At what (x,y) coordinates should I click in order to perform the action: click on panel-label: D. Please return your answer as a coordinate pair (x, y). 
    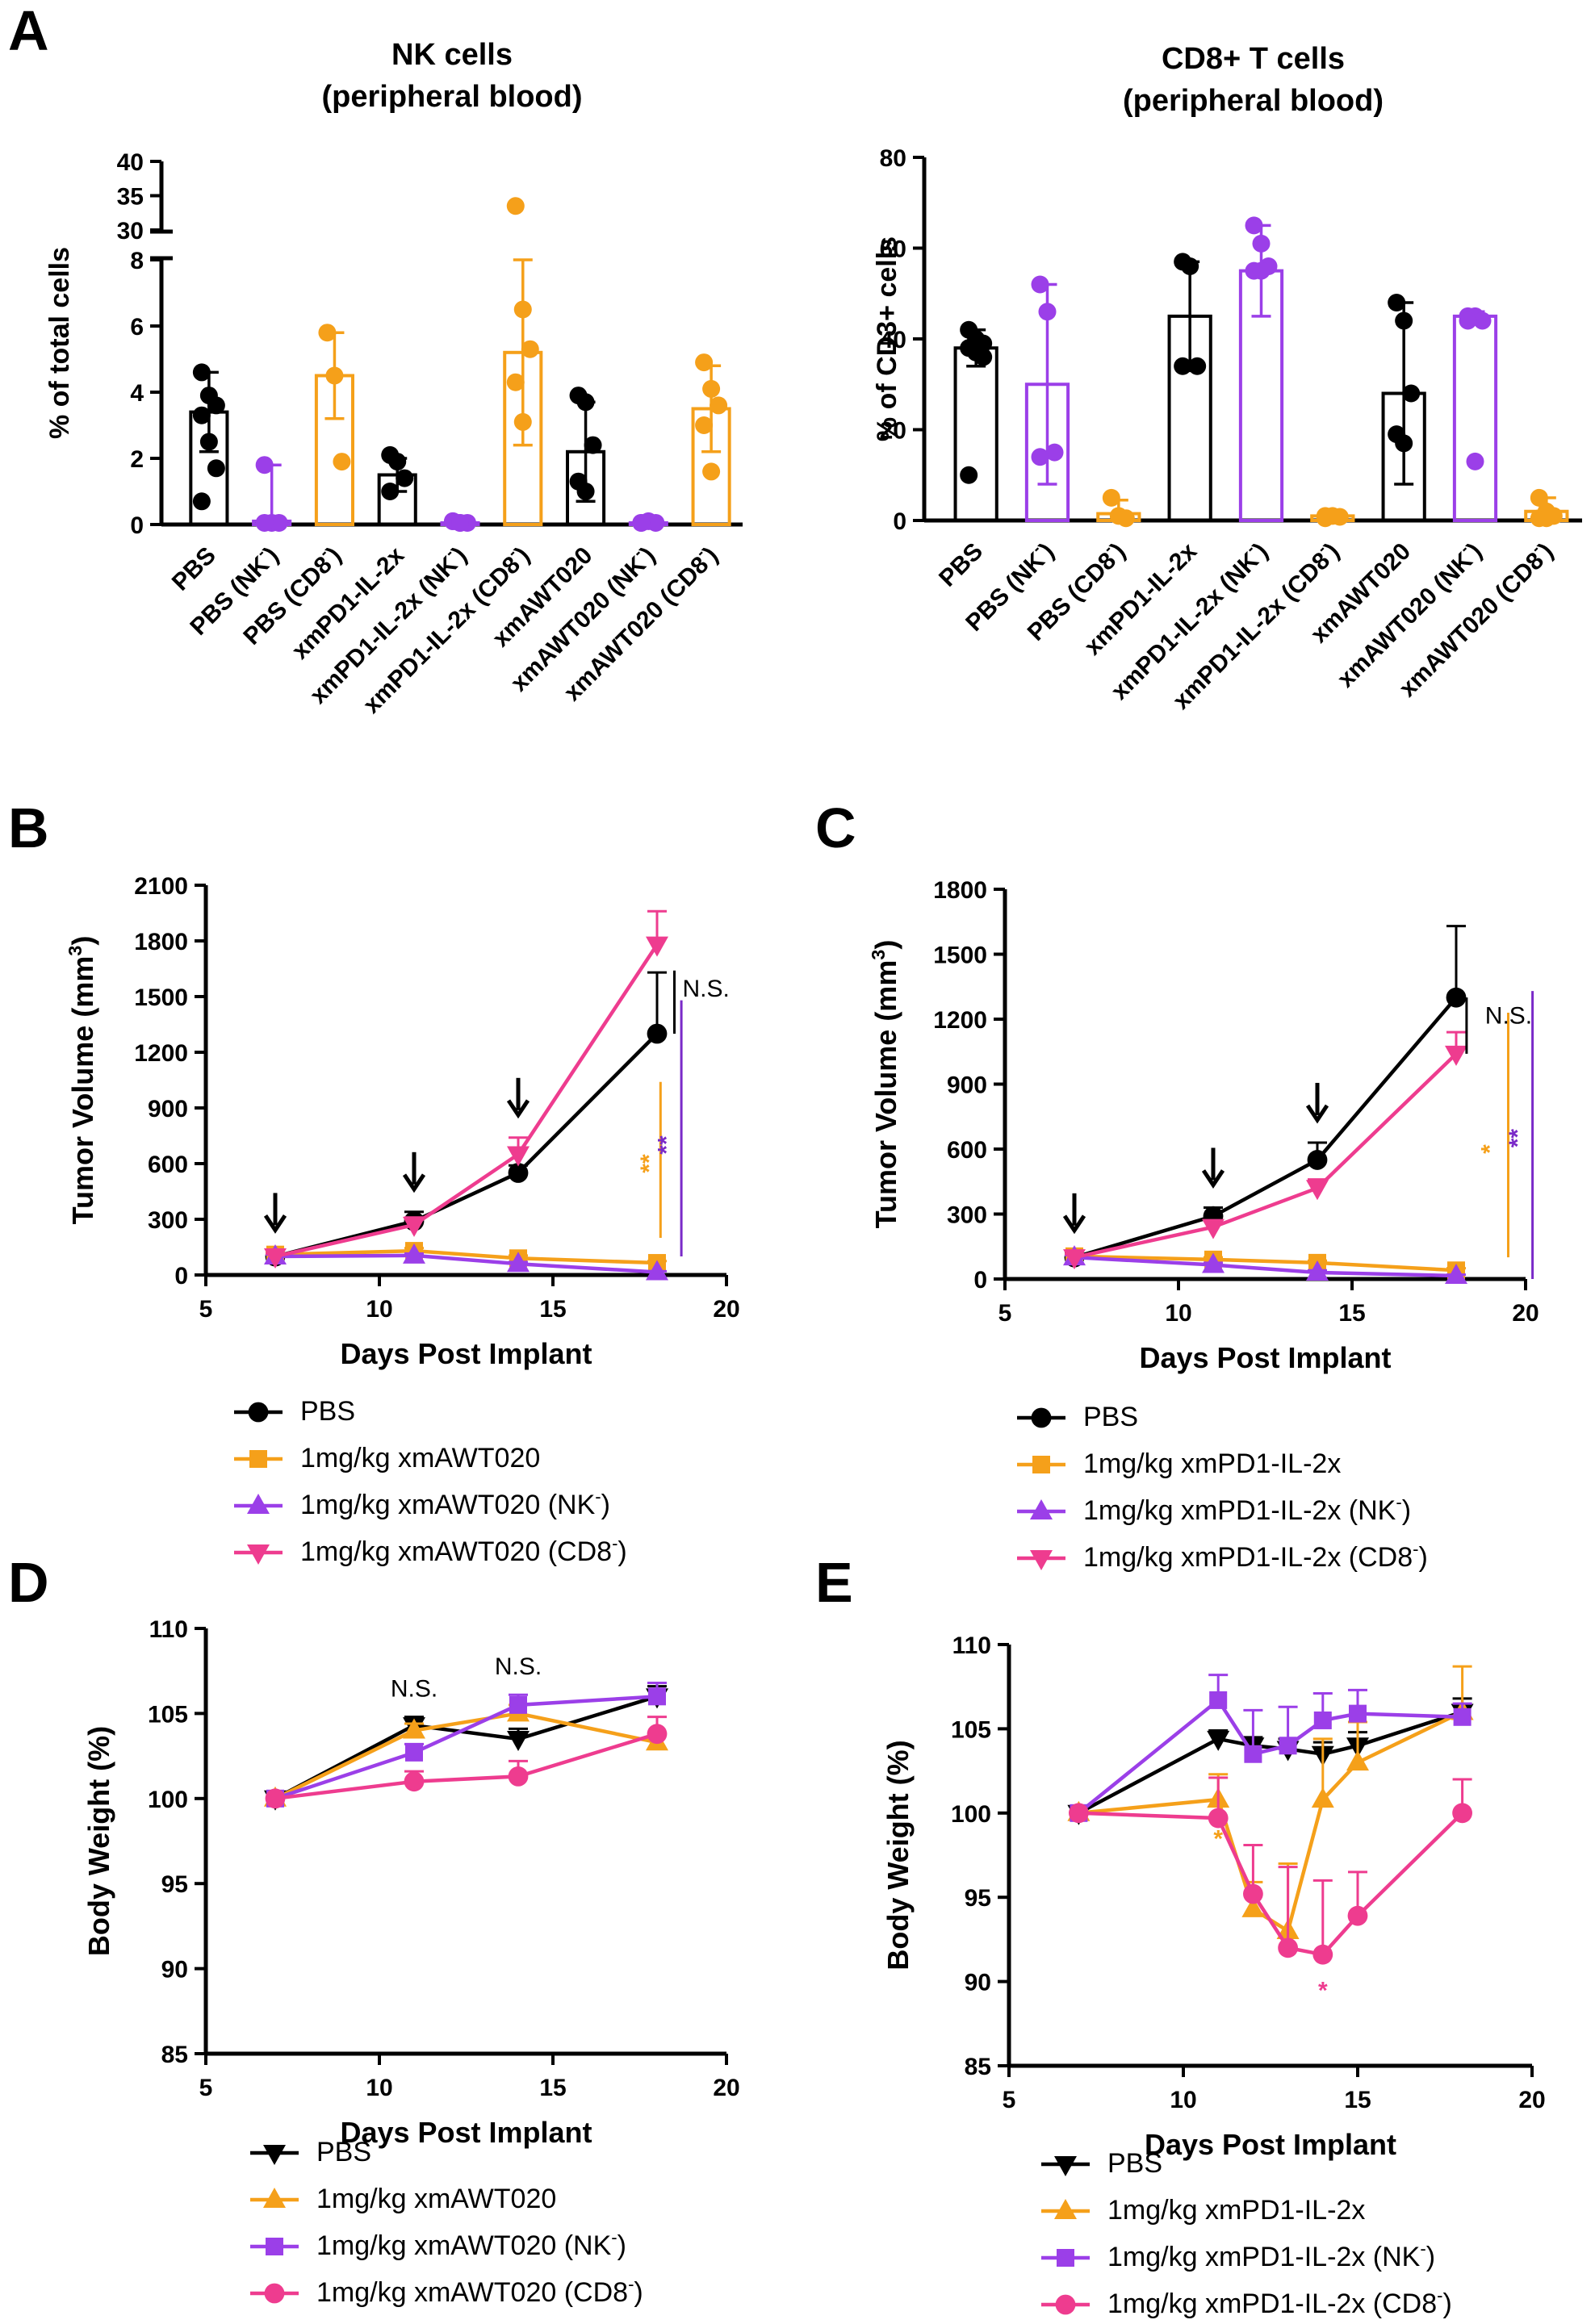
    Looking at the image, I should click on (28, 1583).